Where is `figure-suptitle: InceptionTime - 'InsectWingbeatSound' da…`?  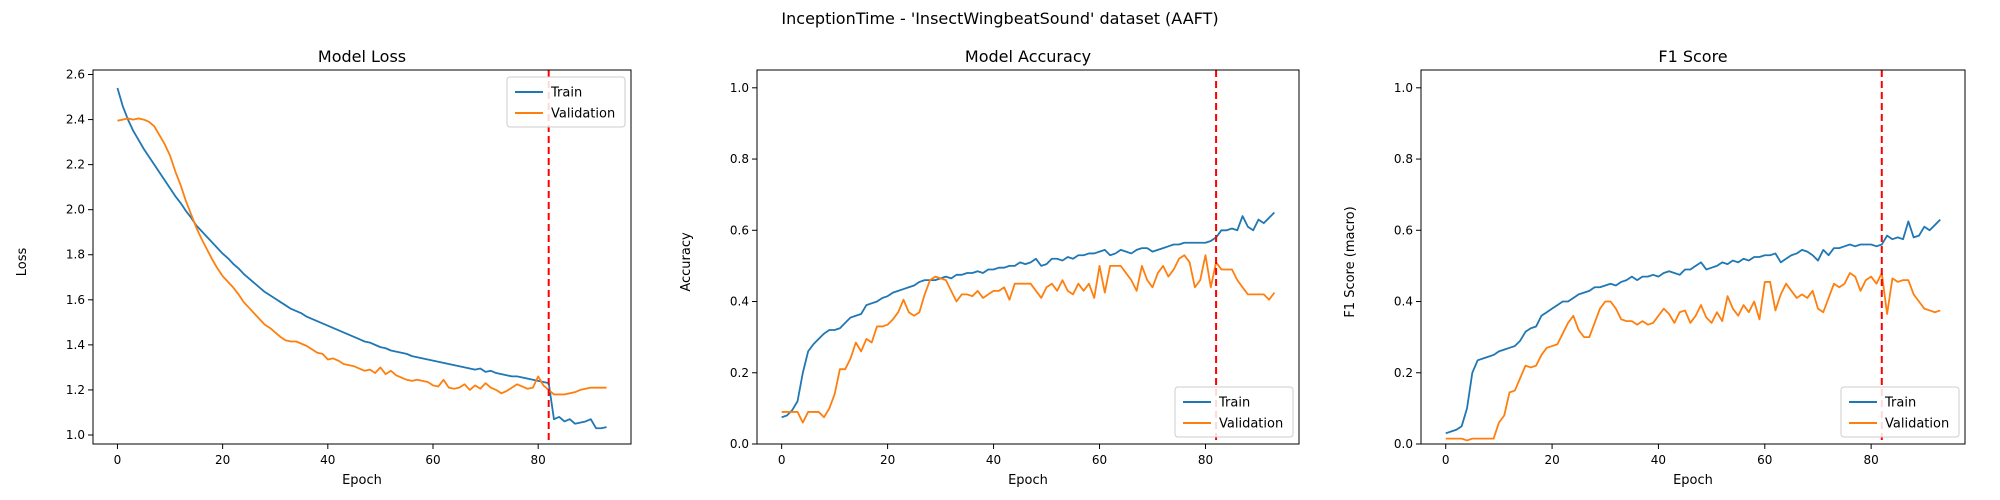 figure-suptitle: InceptionTime - 'InsectWingbeatSound' da… is located at coordinates (999, 18).